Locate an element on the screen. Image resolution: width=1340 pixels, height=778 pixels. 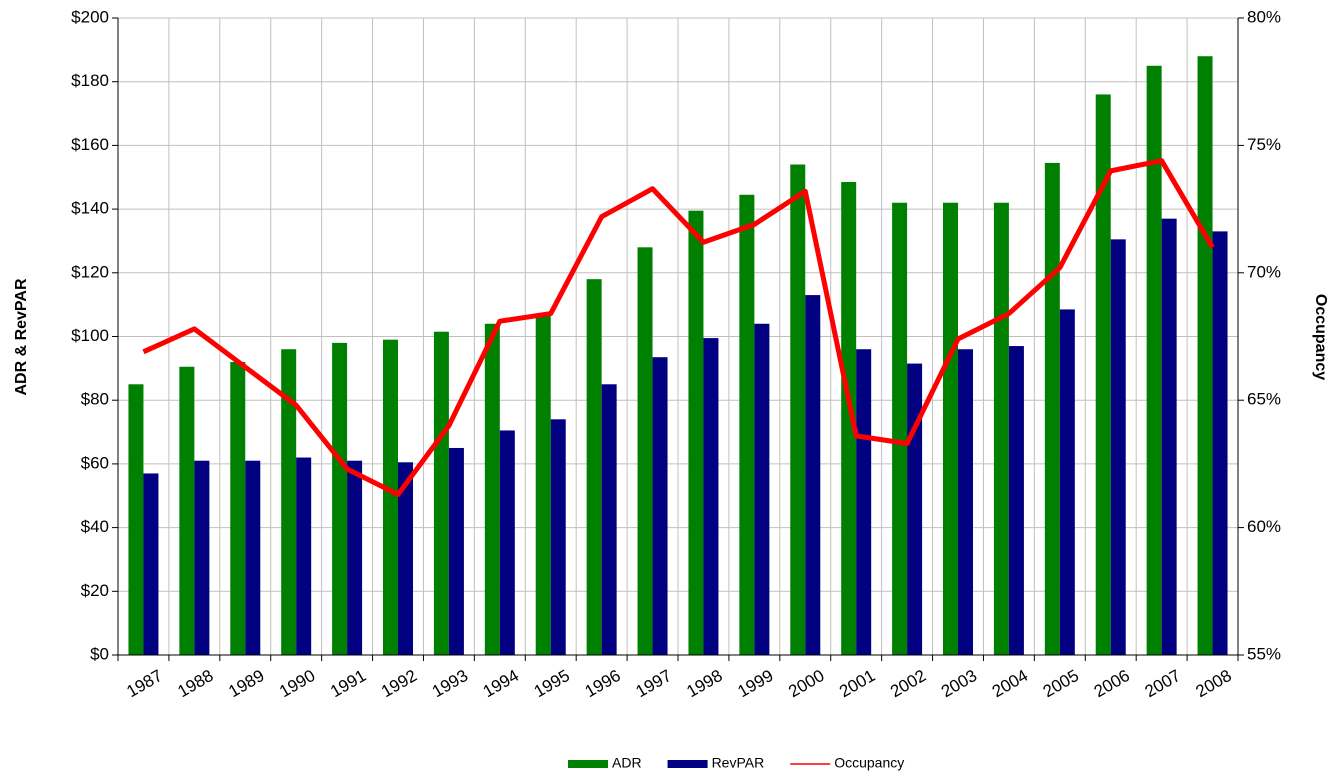
x-tick-label: 2003 is located at coordinates (959, 683).